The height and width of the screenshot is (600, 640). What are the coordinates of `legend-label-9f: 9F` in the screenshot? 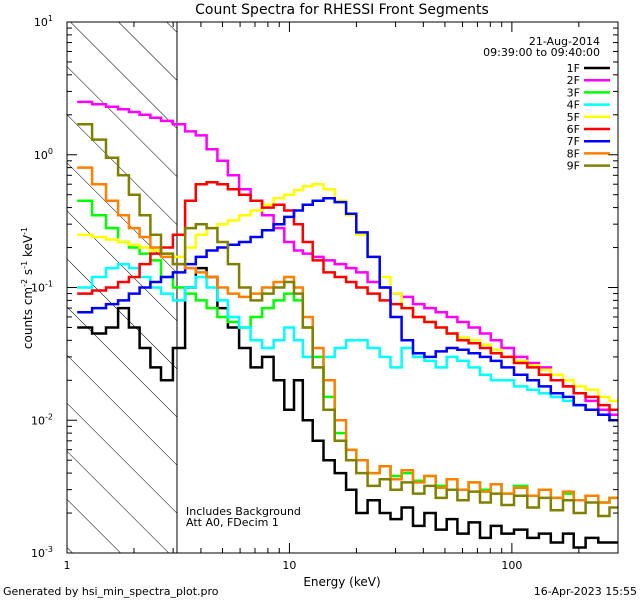 It's located at (573, 166).